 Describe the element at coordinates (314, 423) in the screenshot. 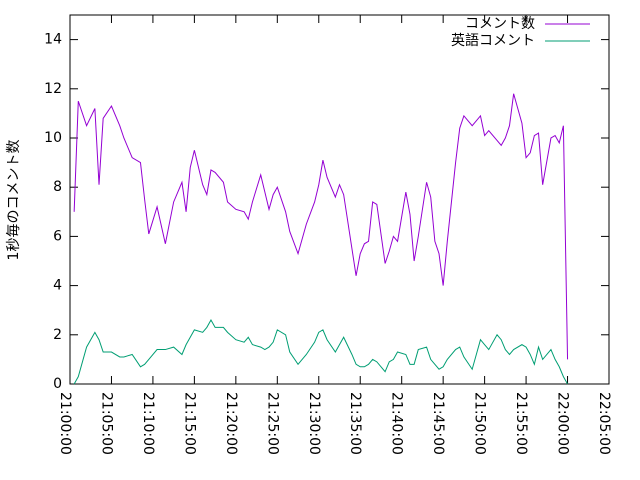

I see `x-tick-label: 21:30:00` at that location.